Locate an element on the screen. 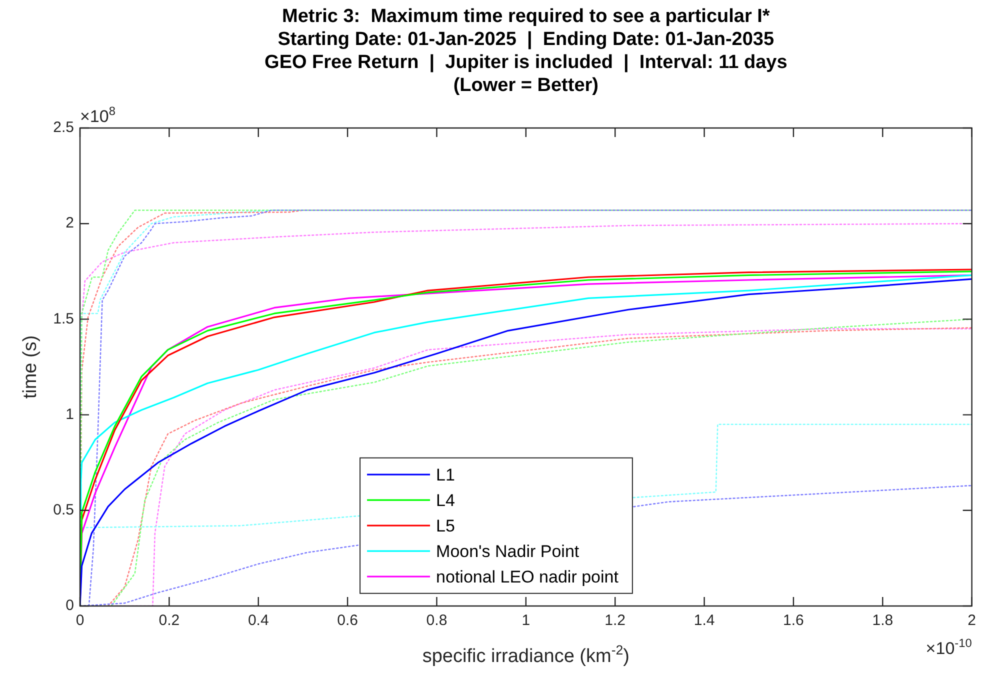 The width and height of the screenshot is (982, 682). x-tick-label: 1.6 is located at coordinates (793, 621).